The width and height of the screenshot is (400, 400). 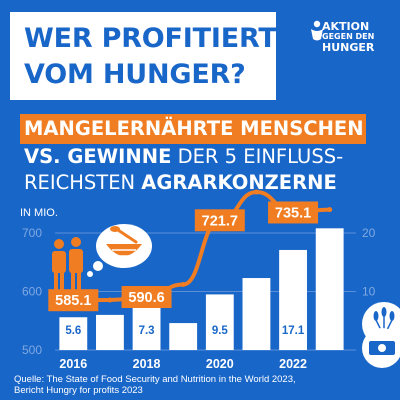 What do you see at coordinates (369, 233) in the screenshot?
I see `y-right-tick-label: 20` at bounding box center [369, 233].